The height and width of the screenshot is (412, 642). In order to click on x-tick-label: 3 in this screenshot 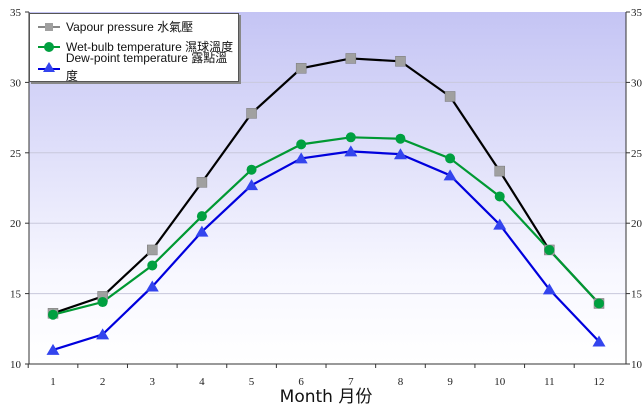, I will do `click(153, 382)`.